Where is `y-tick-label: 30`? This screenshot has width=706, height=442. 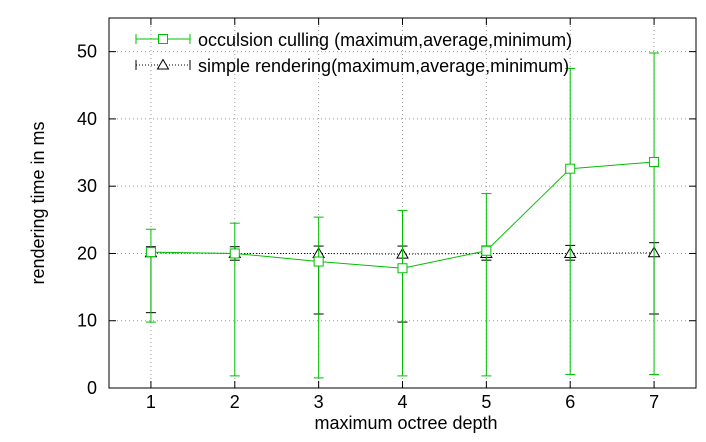
y-tick-label: 30 is located at coordinates (87, 186).